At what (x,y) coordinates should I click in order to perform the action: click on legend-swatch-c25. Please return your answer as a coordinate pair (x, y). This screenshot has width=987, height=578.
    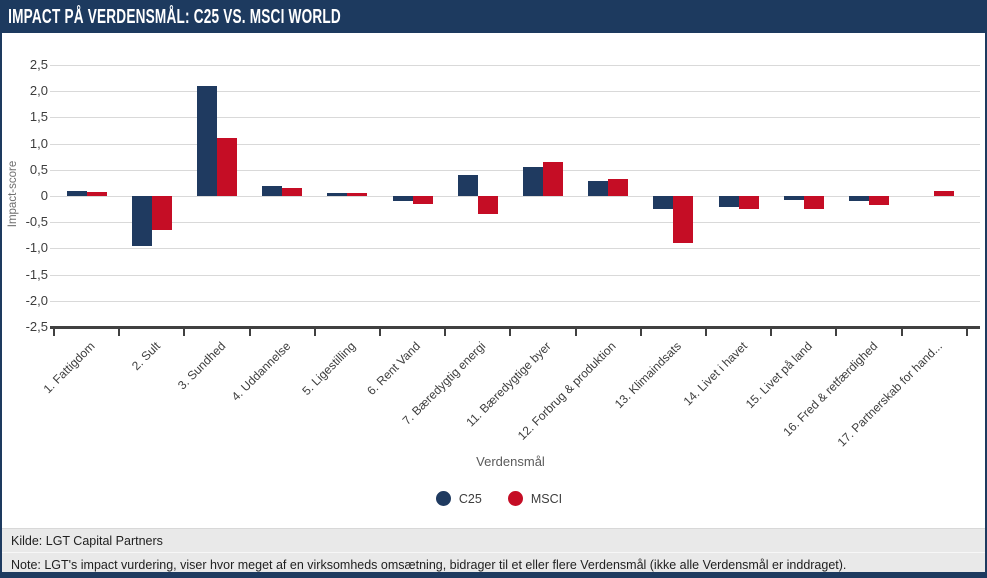
    Looking at the image, I should click on (443, 498).